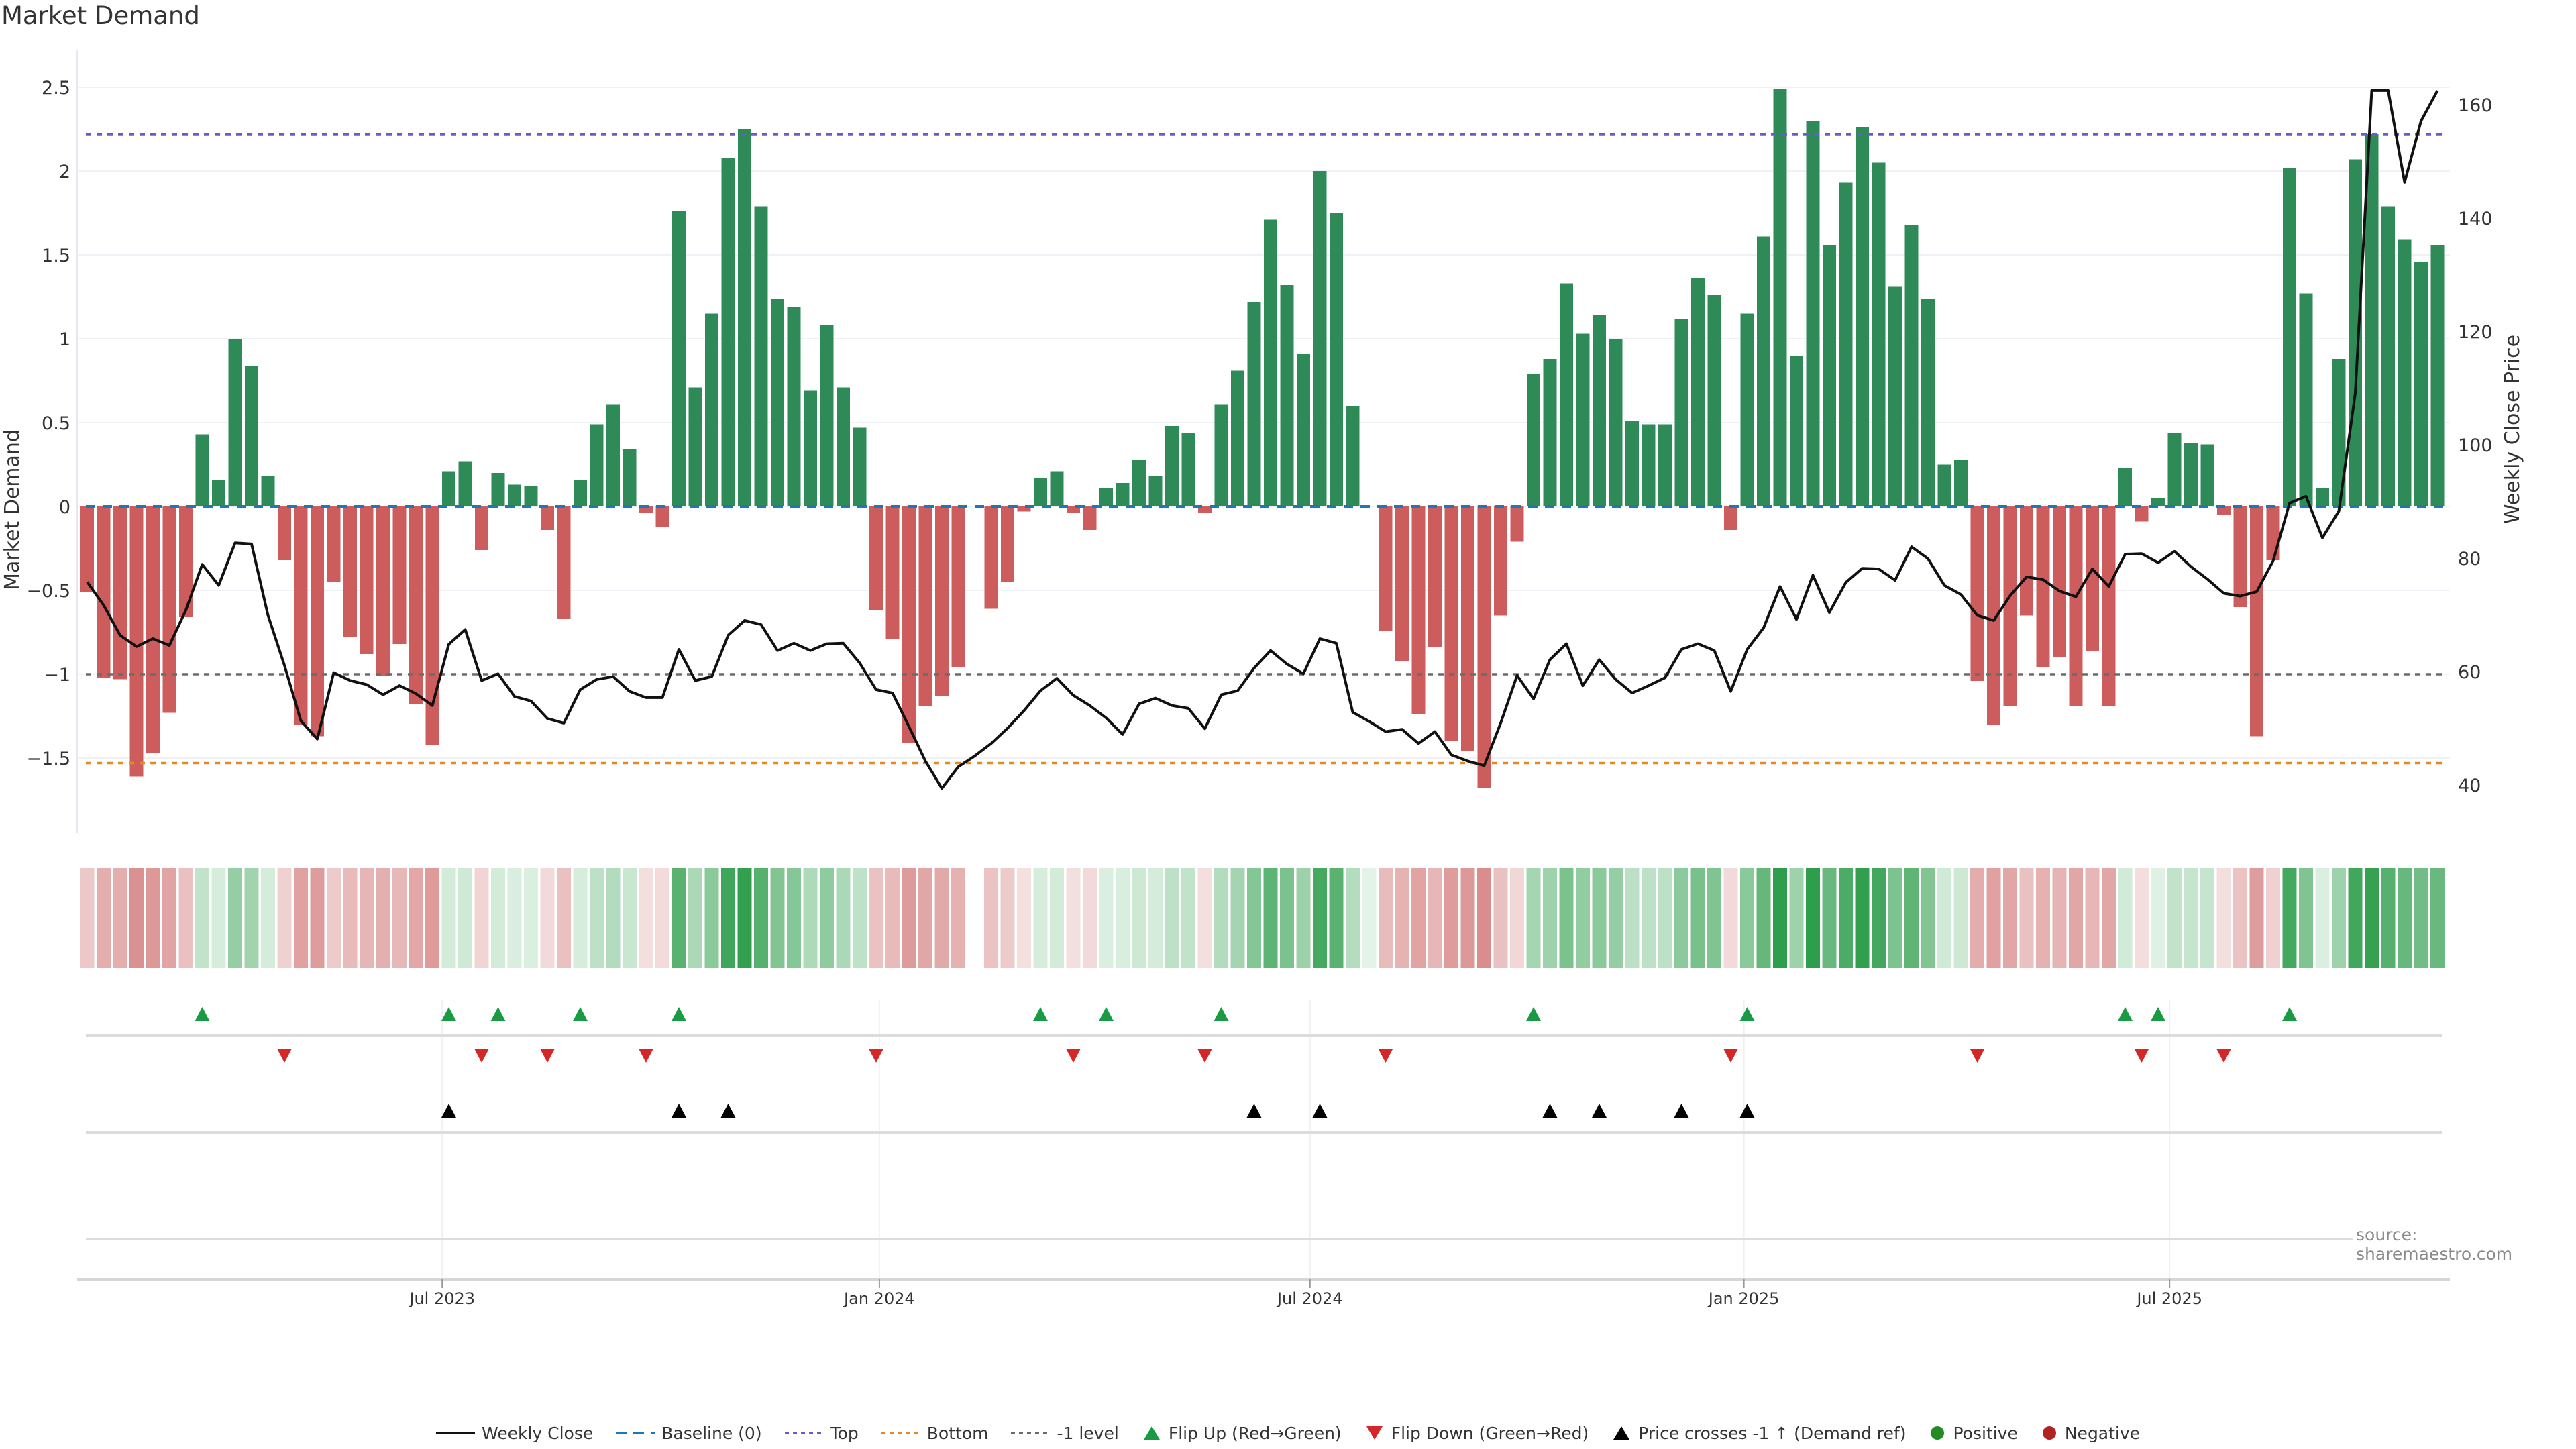 The width and height of the screenshot is (2576, 1449). Describe the element at coordinates (1262, 918) in the screenshot. I see `demand-heatmap-strip` at that location.